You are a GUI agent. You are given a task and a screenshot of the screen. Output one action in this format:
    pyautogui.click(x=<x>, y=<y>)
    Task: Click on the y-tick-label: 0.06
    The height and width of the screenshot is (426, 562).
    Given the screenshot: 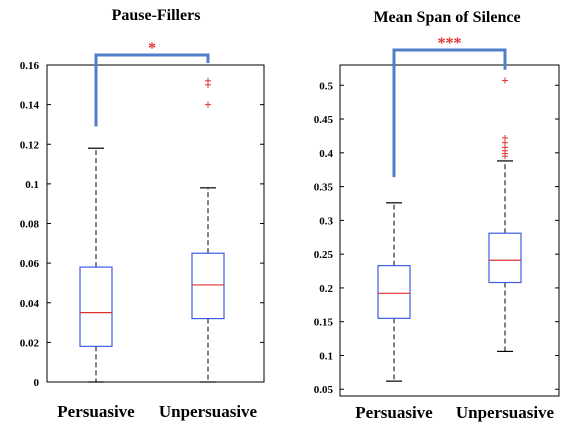 What is the action you would take?
    pyautogui.click(x=30, y=264)
    